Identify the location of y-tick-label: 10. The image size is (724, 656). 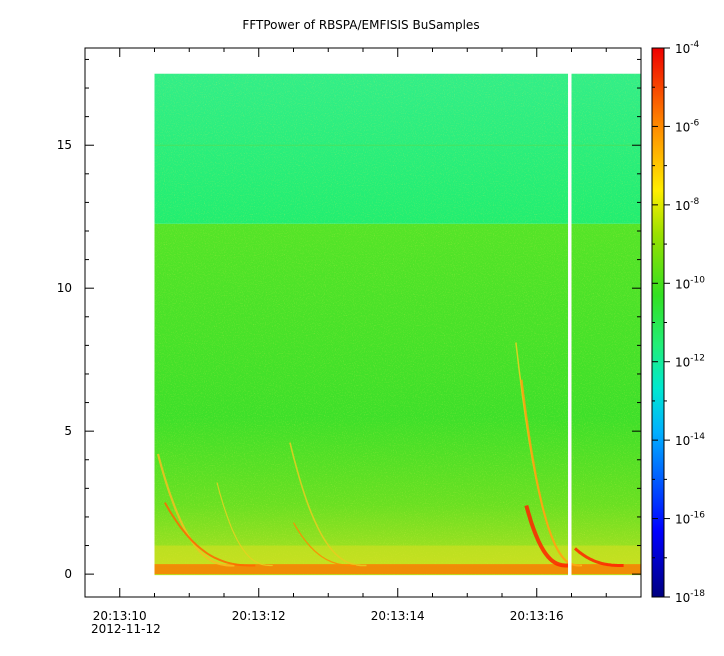
(64, 288).